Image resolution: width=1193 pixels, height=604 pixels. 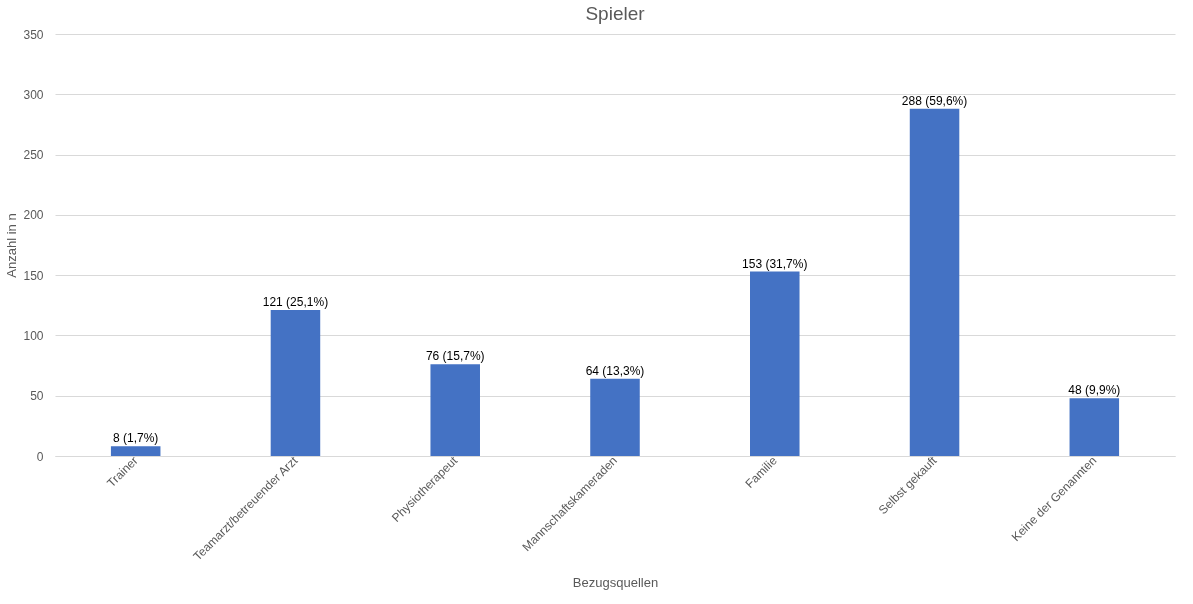 What do you see at coordinates (37, 396) in the screenshot?
I see `y-tick-label: 50` at bounding box center [37, 396].